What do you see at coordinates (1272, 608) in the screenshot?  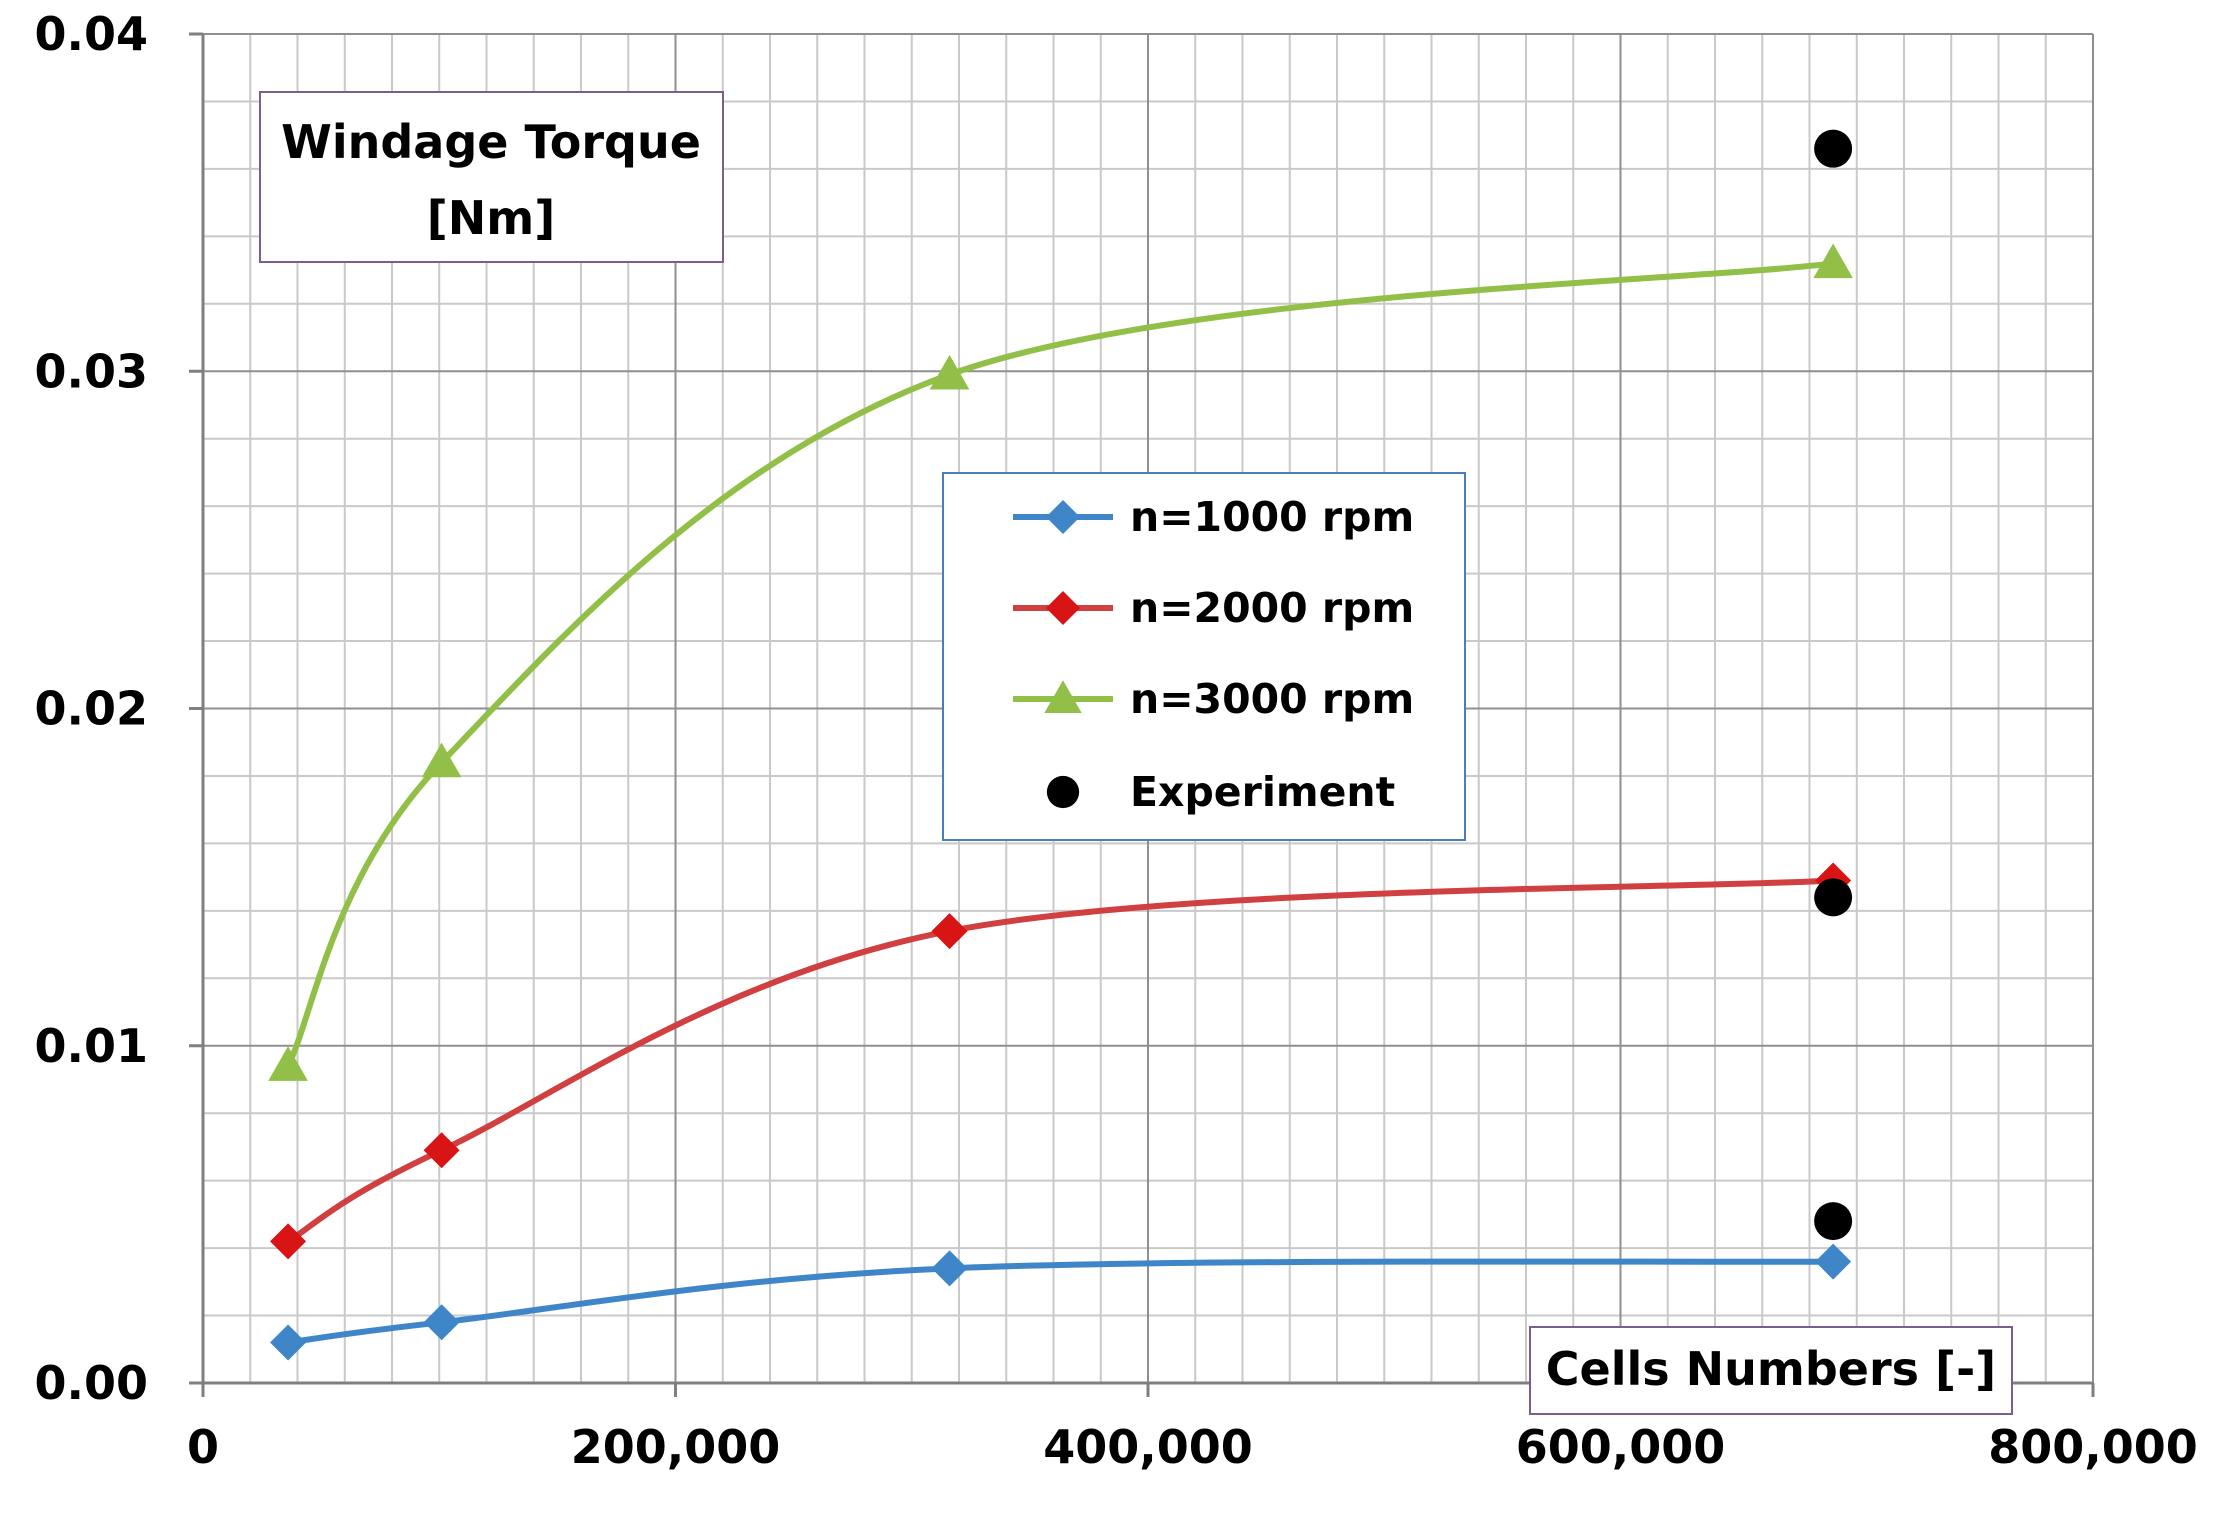 I see `legend-label-n-2000-rpm: n=2000 rpm` at bounding box center [1272, 608].